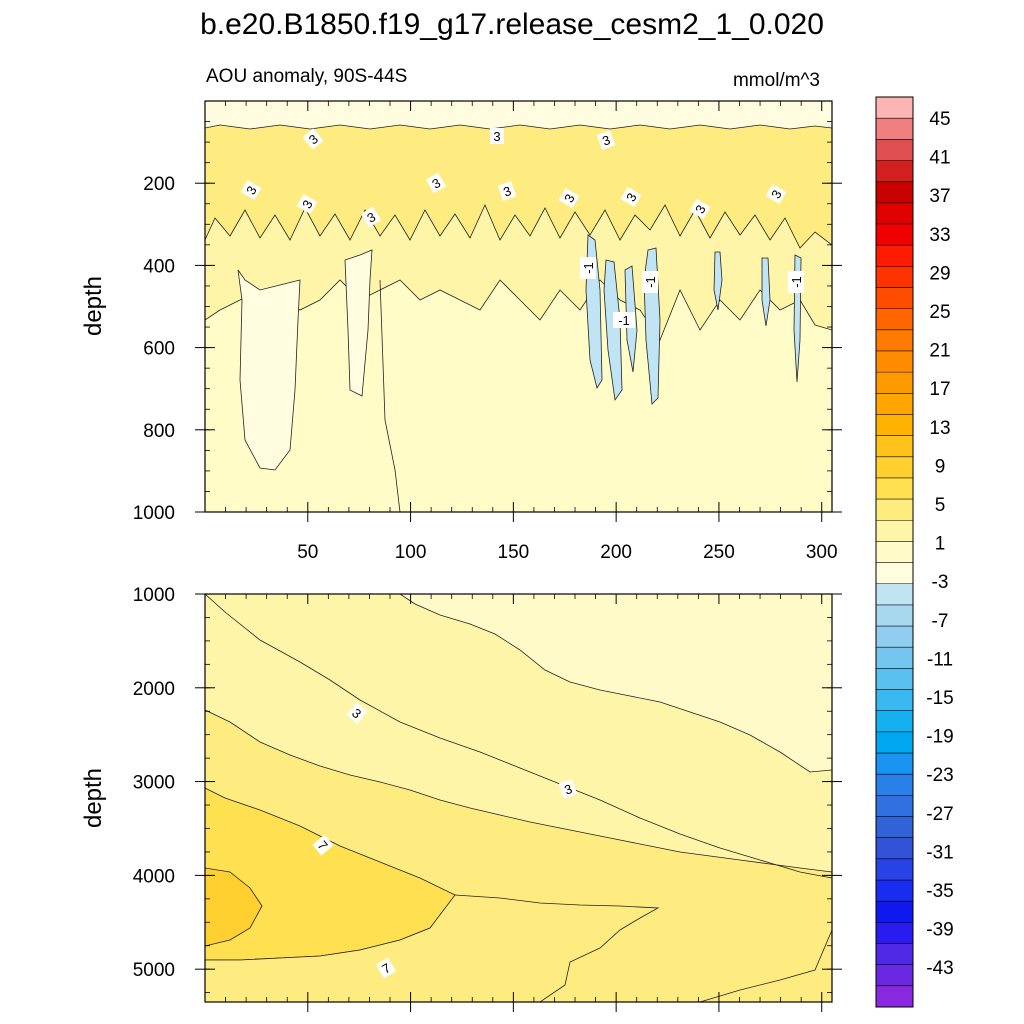  What do you see at coordinates (154, 783) in the screenshot?
I see `y-tick-label: 3000` at bounding box center [154, 783].